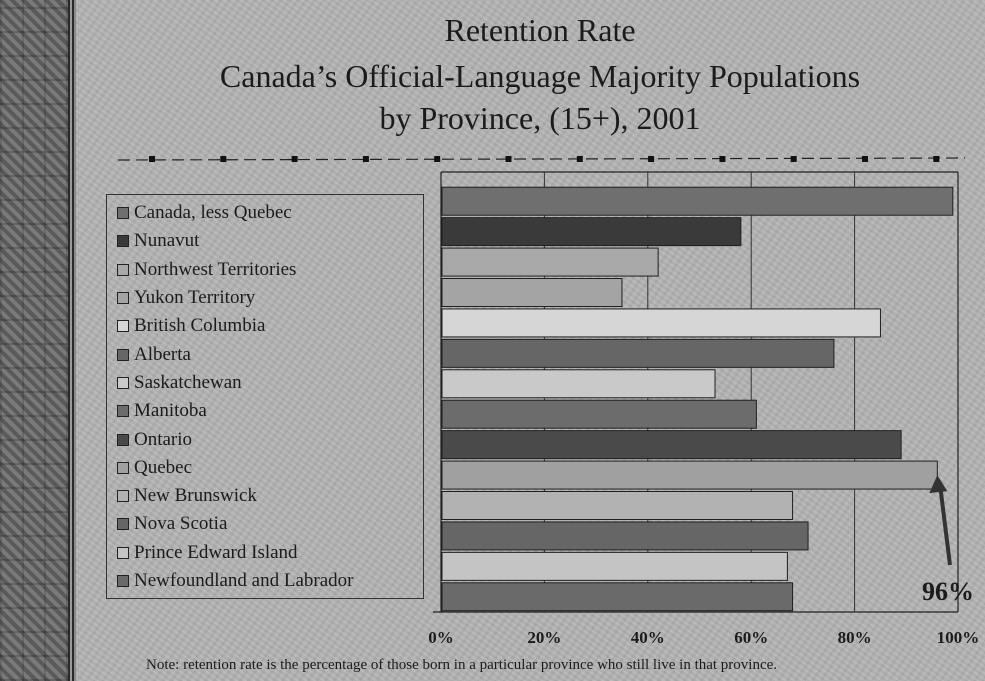 Image resolution: width=985 pixels, height=681 pixels. What do you see at coordinates (948, 591) in the screenshot?
I see `annotation-label: 96%` at bounding box center [948, 591].